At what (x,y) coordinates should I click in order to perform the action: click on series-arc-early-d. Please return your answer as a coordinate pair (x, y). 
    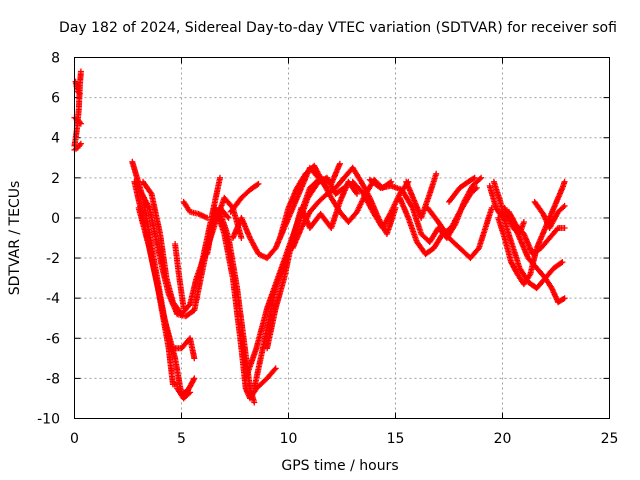
    Looking at the image, I should click on (77, 87).